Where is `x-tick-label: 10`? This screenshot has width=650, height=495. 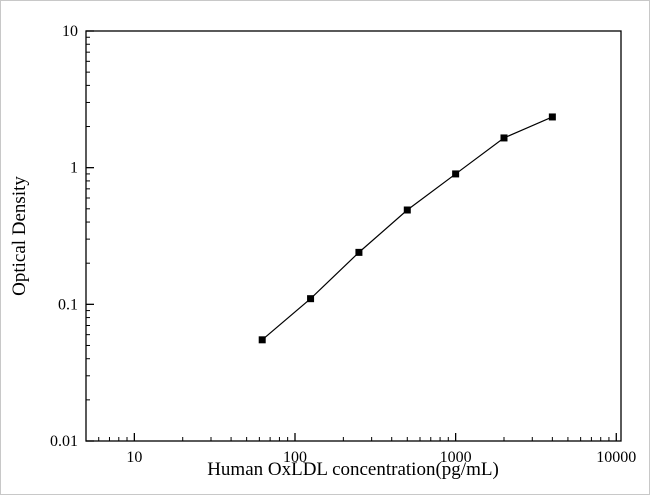
x-tick-label: 10 is located at coordinates (134, 457).